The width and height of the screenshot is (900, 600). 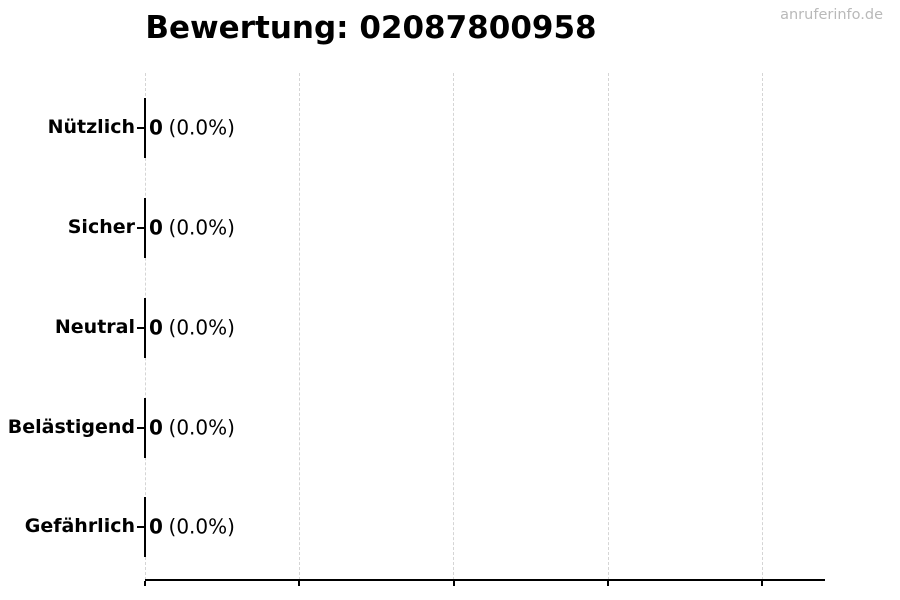 What do you see at coordinates (485, 580) in the screenshot?
I see `x-axis-line` at bounding box center [485, 580].